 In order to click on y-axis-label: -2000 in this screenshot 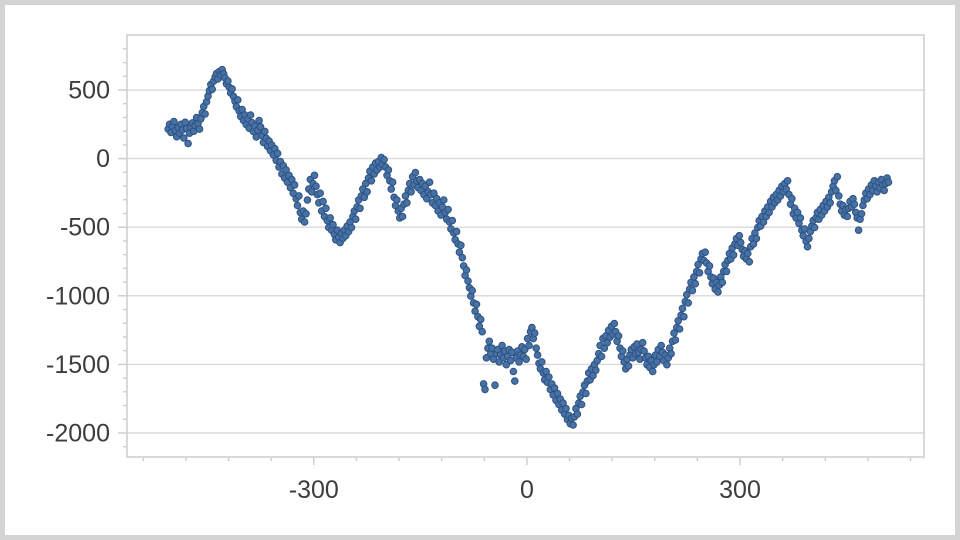, I will do `click(78, 433)`.